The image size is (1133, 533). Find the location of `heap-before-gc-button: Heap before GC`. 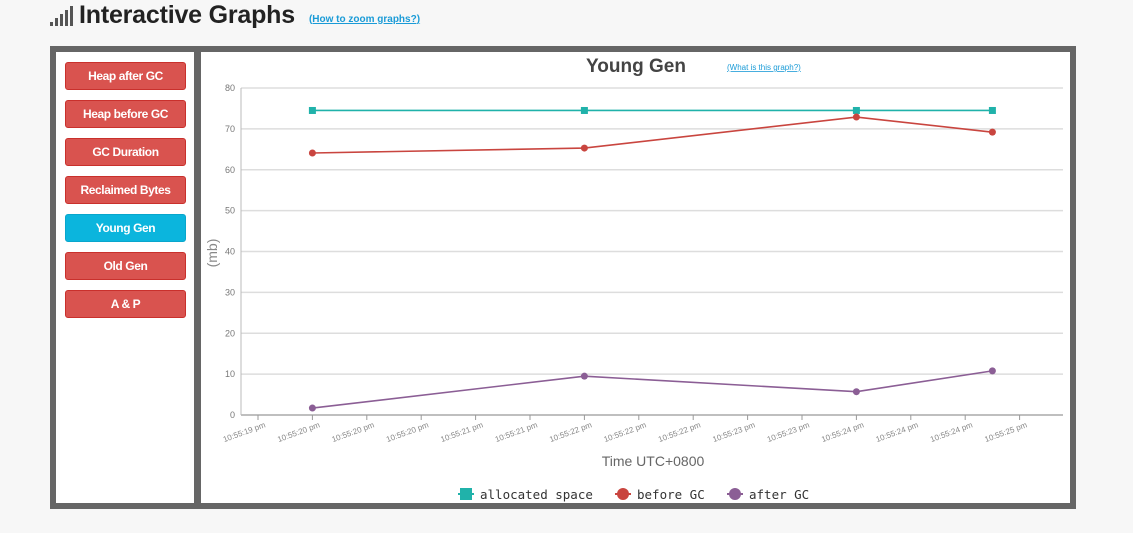

heap-before-gc-button: Heap before GC is located at coordinates (125, 114).